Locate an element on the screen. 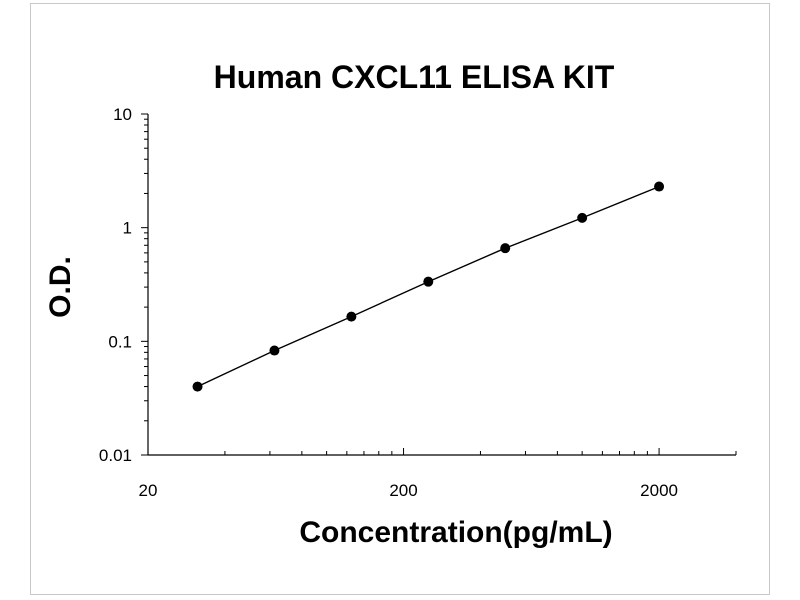  y-axis-label: O.D. is located at coordinates (60, 287).